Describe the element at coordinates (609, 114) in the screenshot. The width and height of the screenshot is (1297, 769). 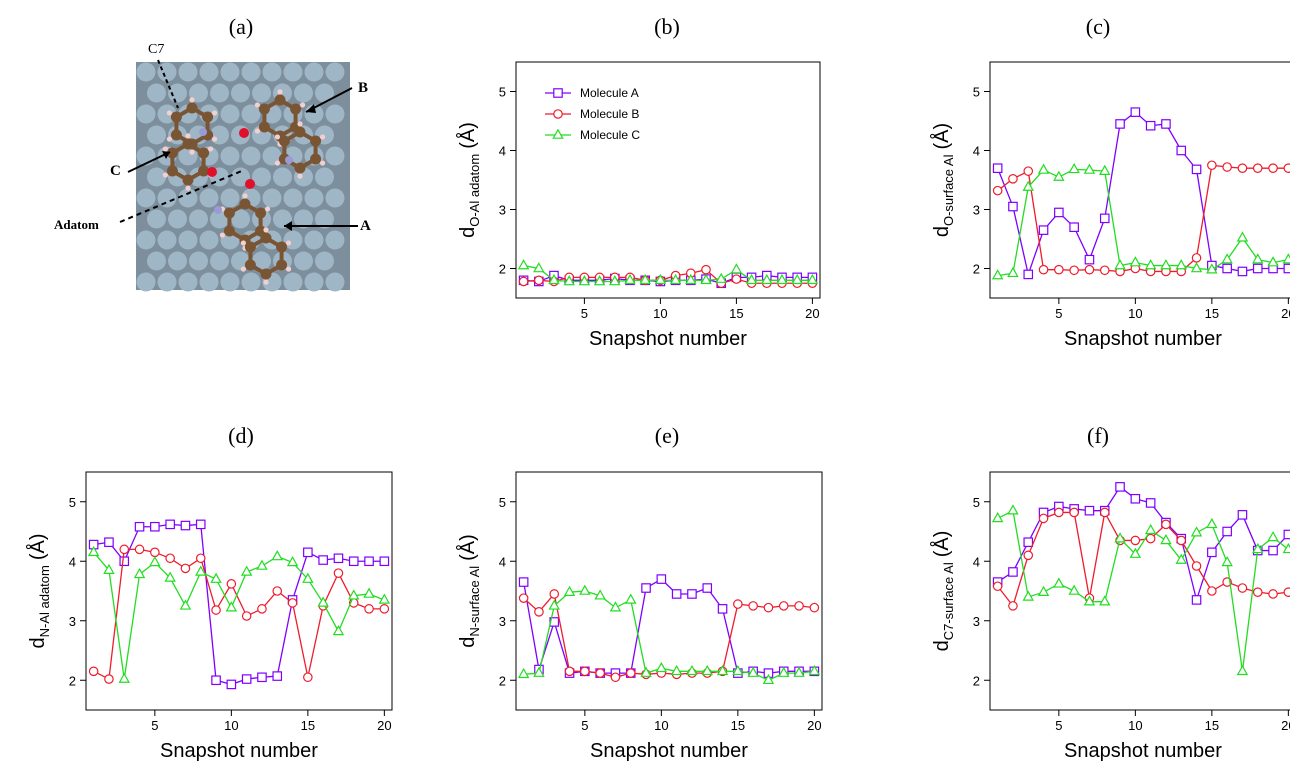
I see `legend-label: Molecule B` at that location.